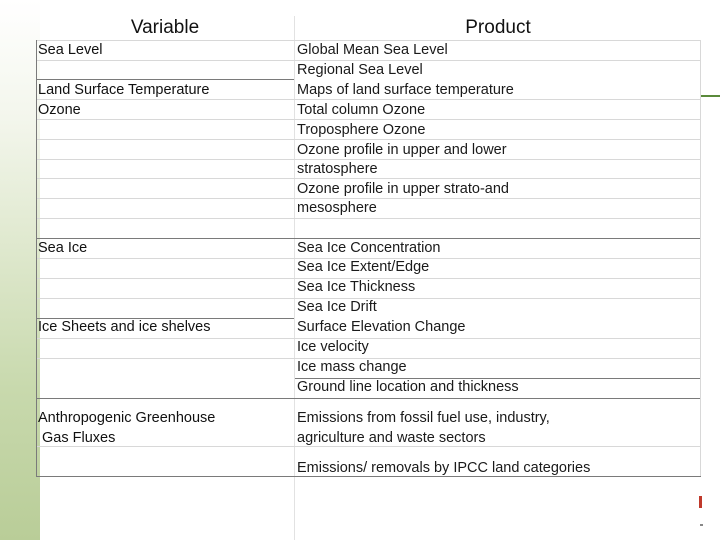 The image size is (720, 540). I want to click on product-column-header: Product, so click(498, 27).